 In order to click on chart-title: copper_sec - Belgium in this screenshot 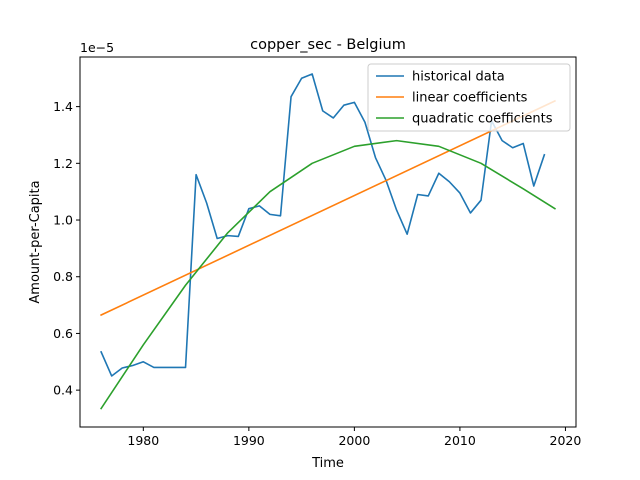, I will do `click(328, 45)`.